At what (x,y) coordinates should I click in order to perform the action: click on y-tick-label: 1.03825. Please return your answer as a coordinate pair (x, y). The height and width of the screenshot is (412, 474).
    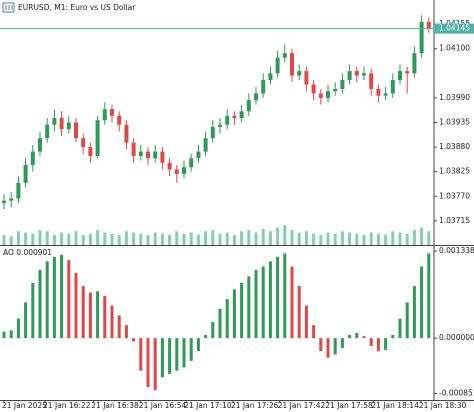
    Looking at the image, I should click on (454, 171).